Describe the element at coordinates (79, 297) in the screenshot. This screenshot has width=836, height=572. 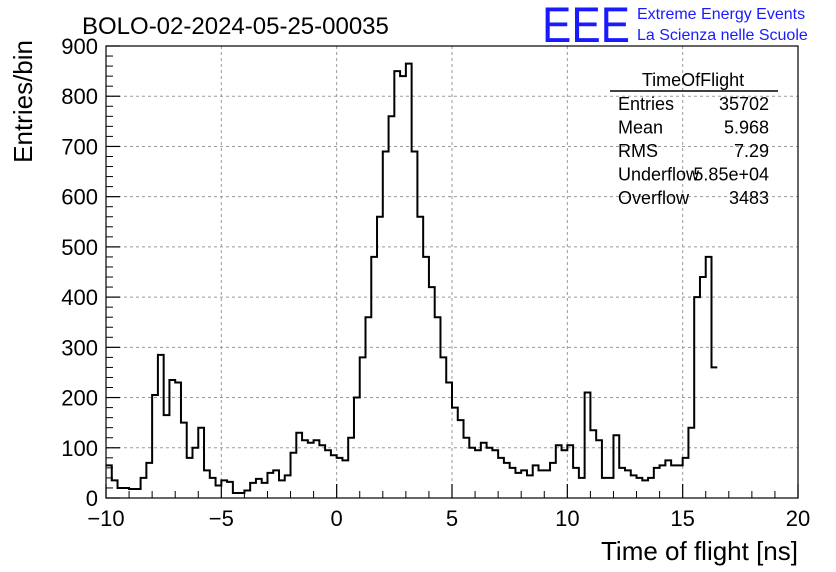
I see `y-tick-label: 400` at that location.